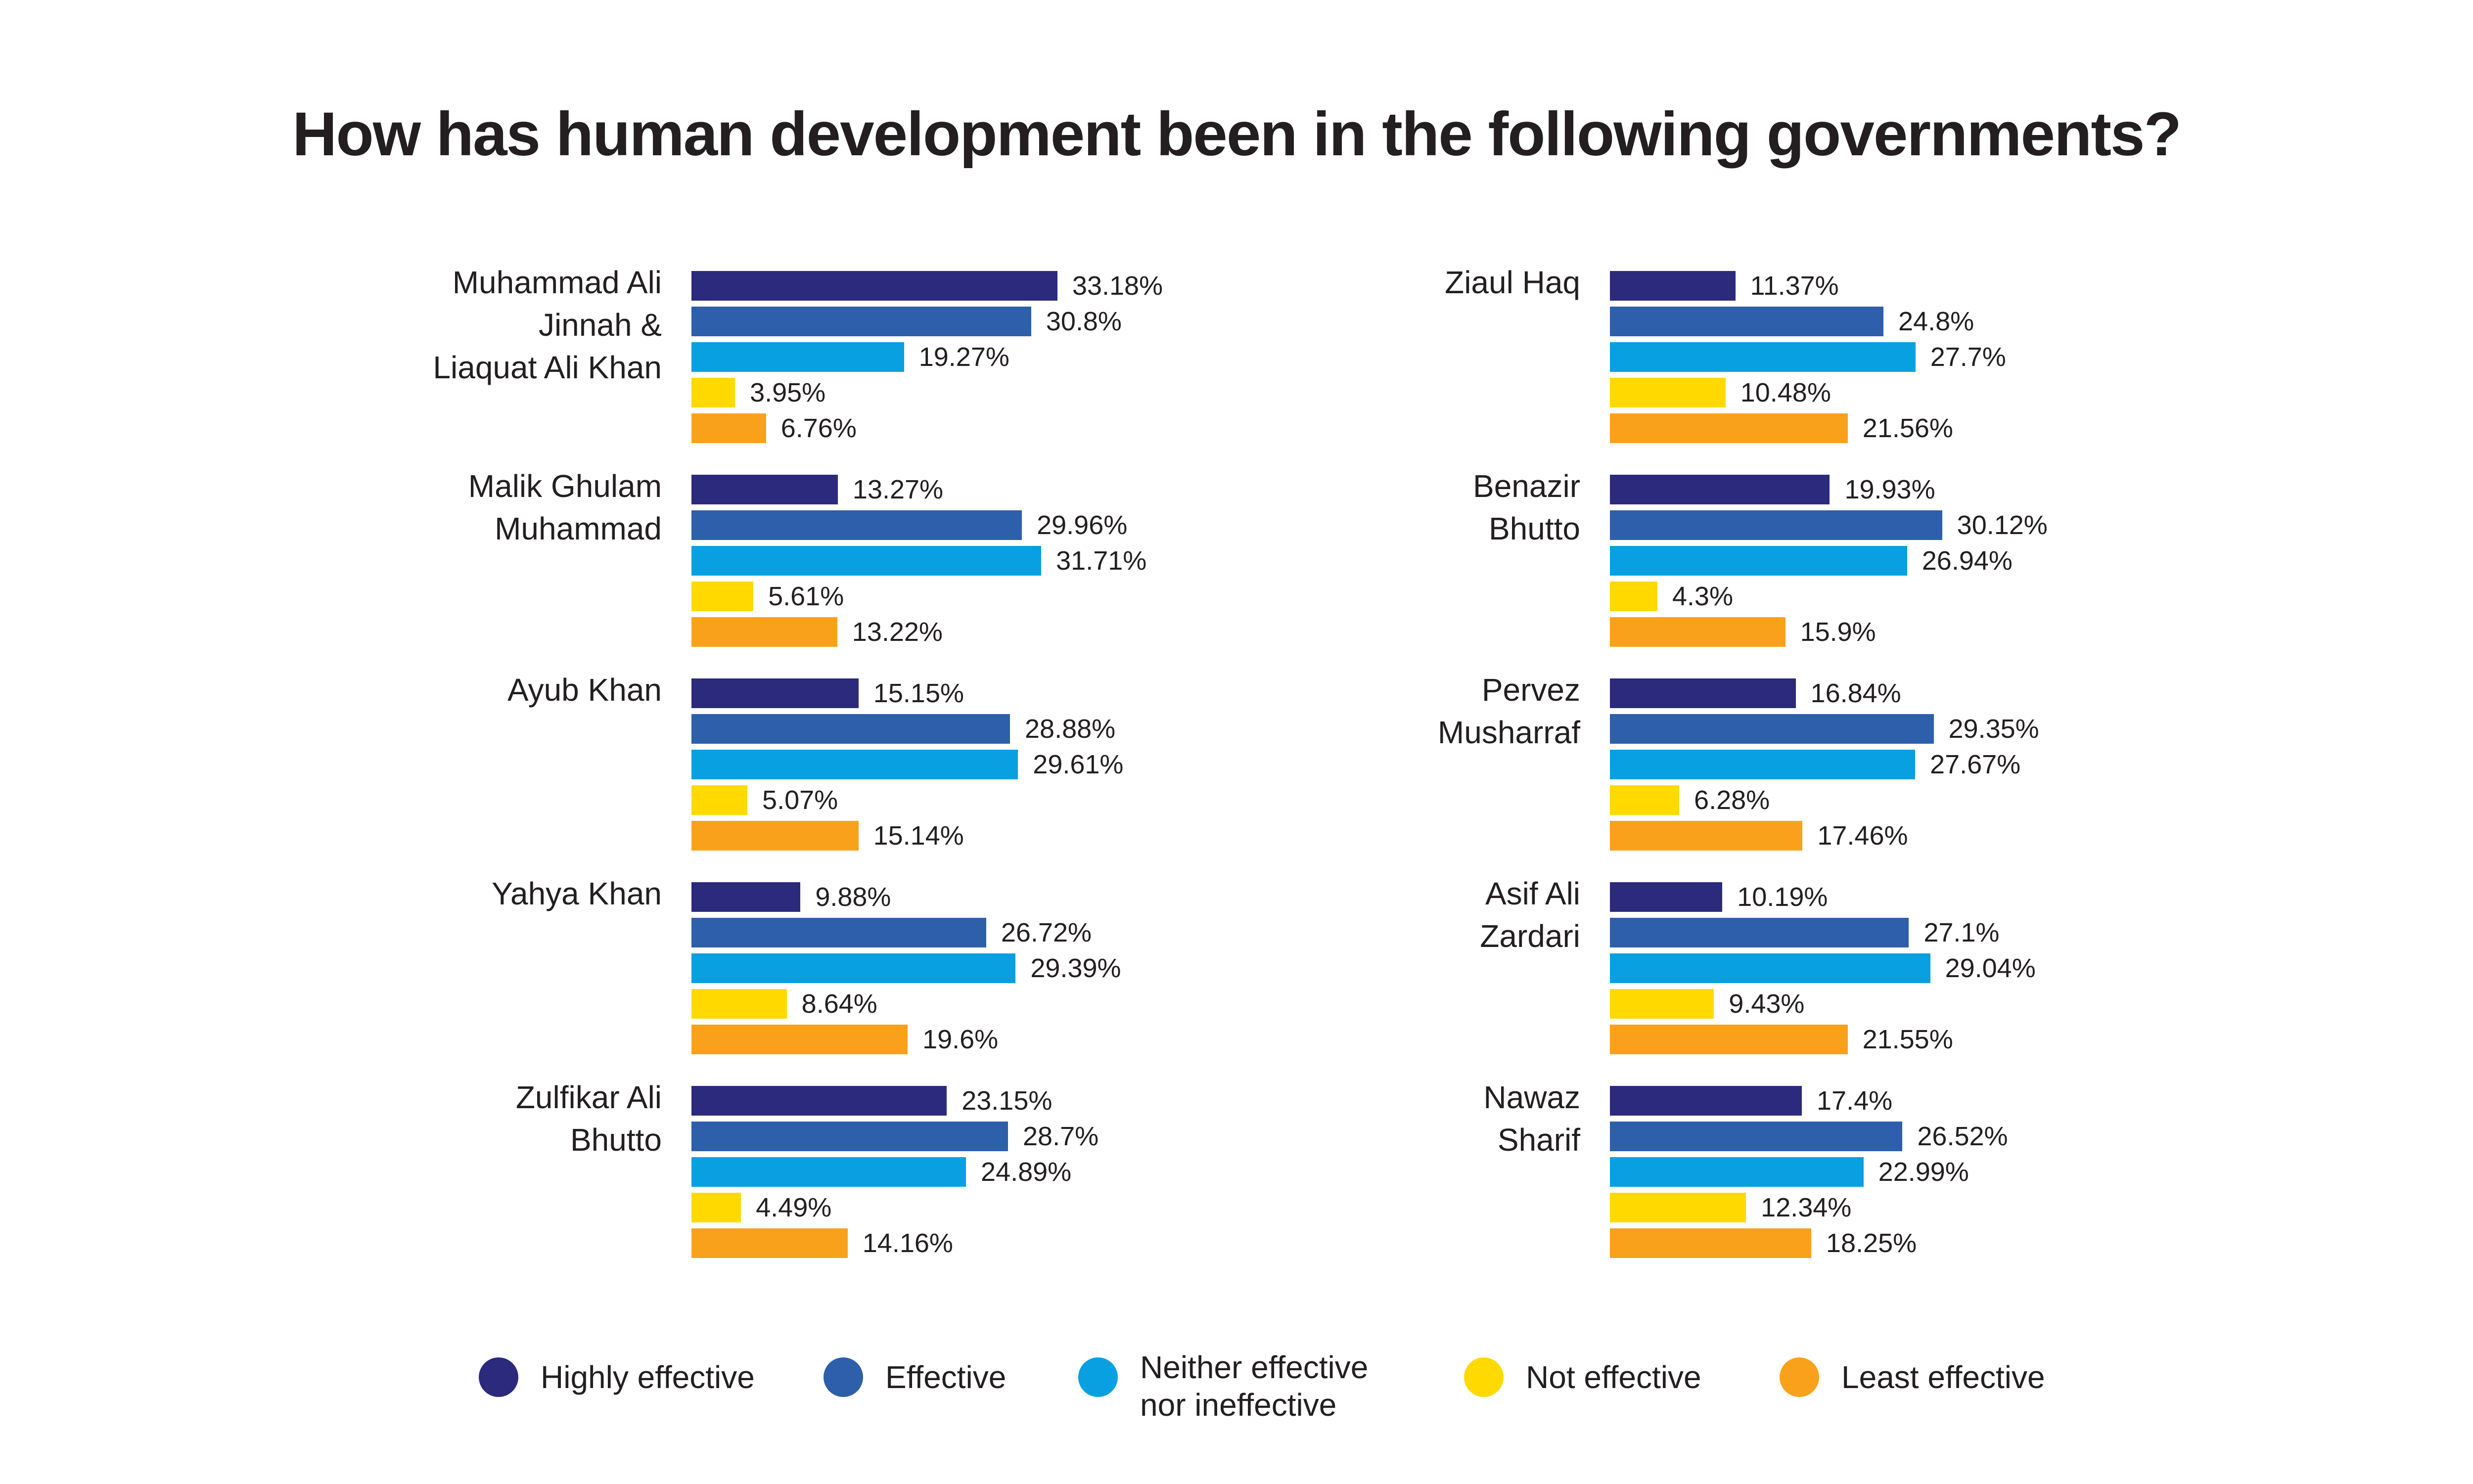 The height and width of the screenshot is (1484, 2473). I want to click on group-label-line: Zulfikar Ali, so click(589, 1097).